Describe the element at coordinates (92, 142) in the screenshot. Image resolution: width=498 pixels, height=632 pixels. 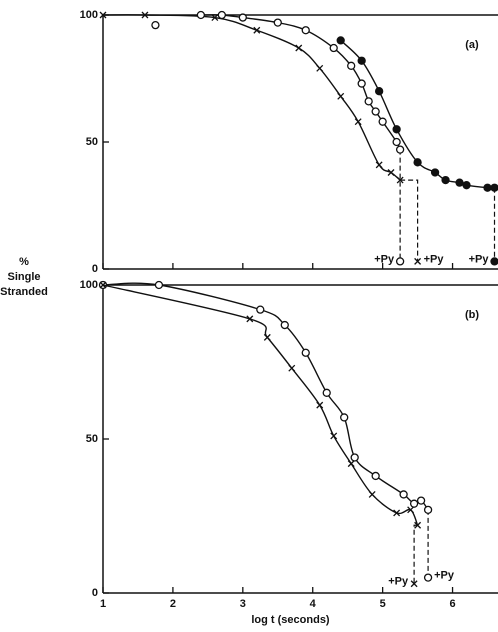
I see `y-tick-label: 50` at that location.